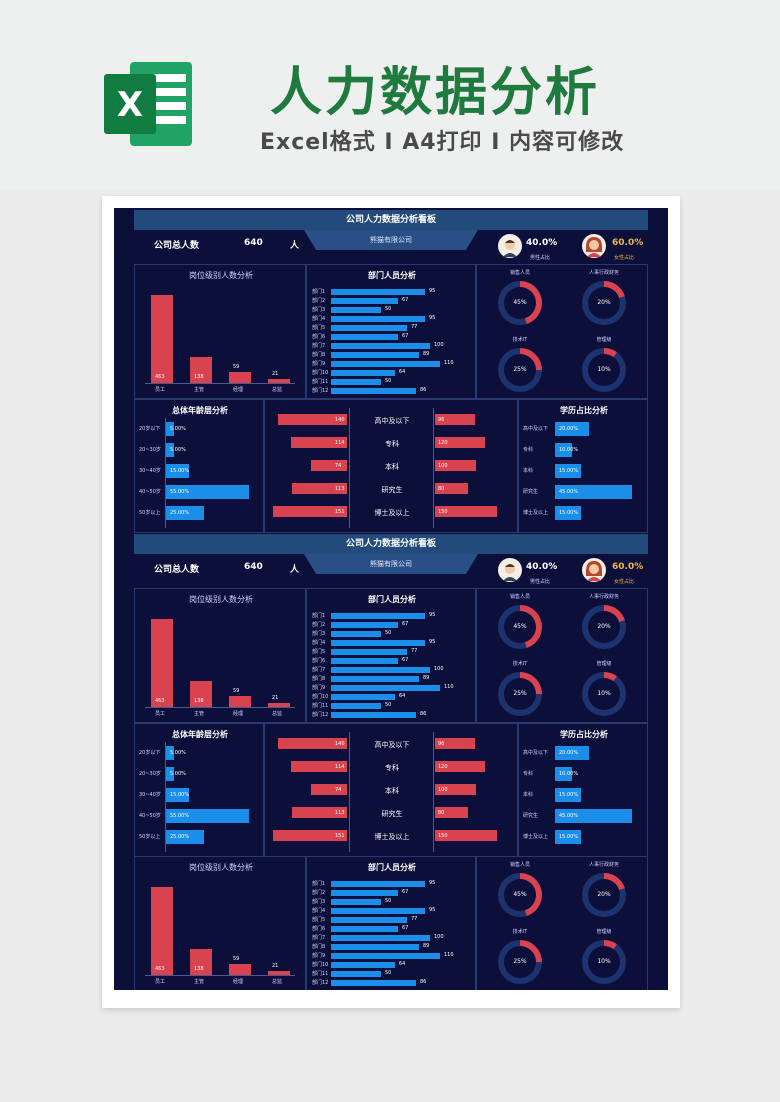 The image size is (780, 1102). Describe the element at coordinates (238, 714) in the screenshot. I see `position-label: 经理` at that location.